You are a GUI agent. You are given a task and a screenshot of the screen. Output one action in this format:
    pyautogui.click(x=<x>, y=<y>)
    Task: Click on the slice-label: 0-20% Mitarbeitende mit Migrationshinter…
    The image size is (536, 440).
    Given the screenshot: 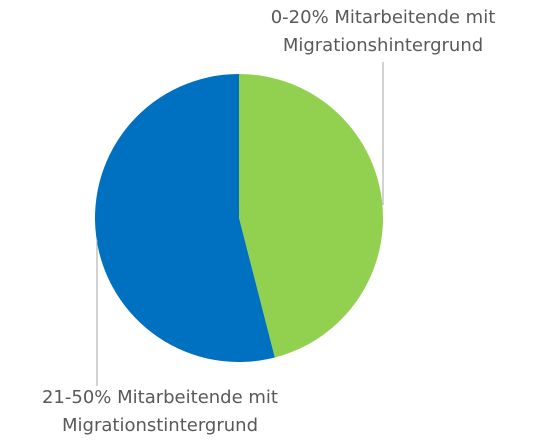 What is the action you would take?
    pyautogui.click(x=383, y=31)
    